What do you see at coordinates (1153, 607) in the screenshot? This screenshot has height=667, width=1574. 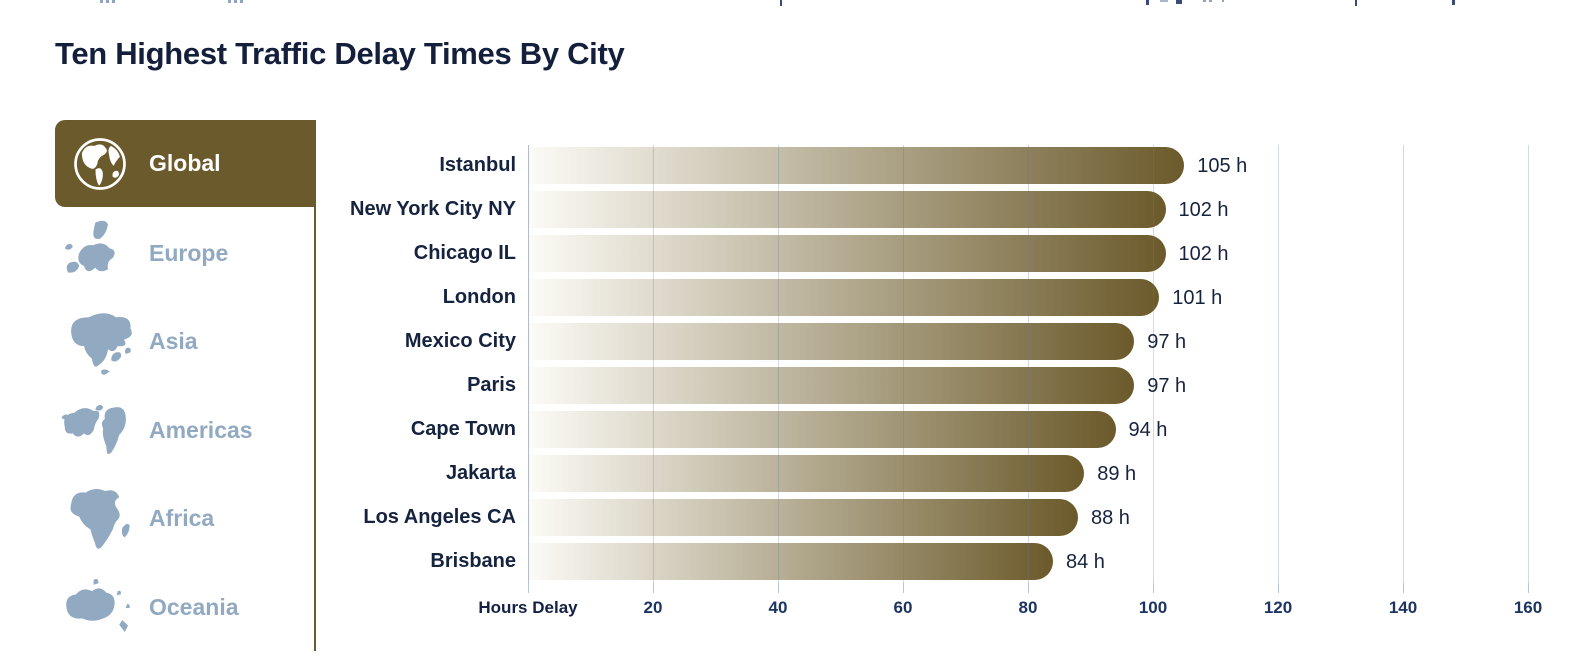 I see `axis-tick-label: 100` at bounding box center [1153, 607].